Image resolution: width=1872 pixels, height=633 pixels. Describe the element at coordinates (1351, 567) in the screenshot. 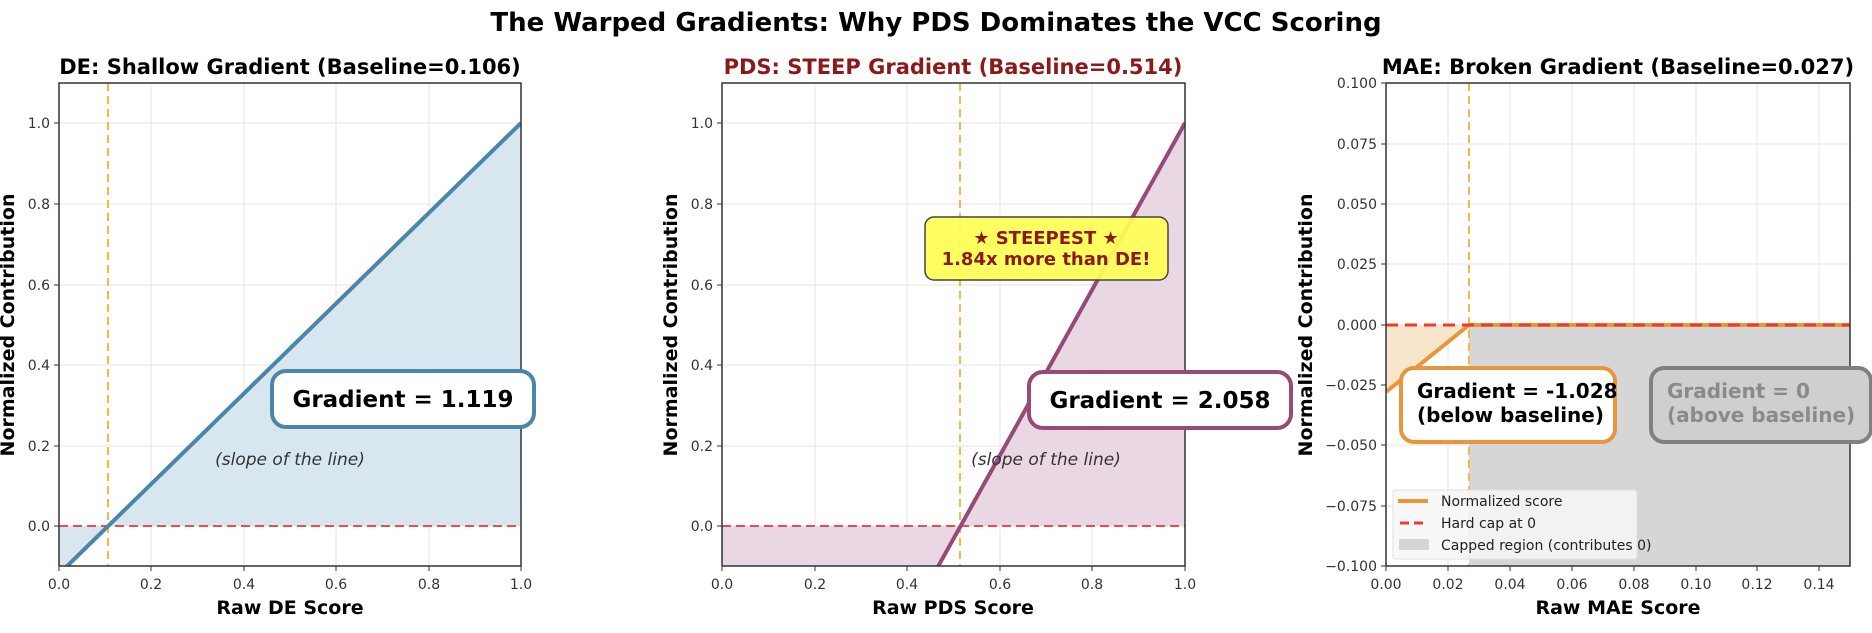

I see `svg-text: −0.100` at that location.